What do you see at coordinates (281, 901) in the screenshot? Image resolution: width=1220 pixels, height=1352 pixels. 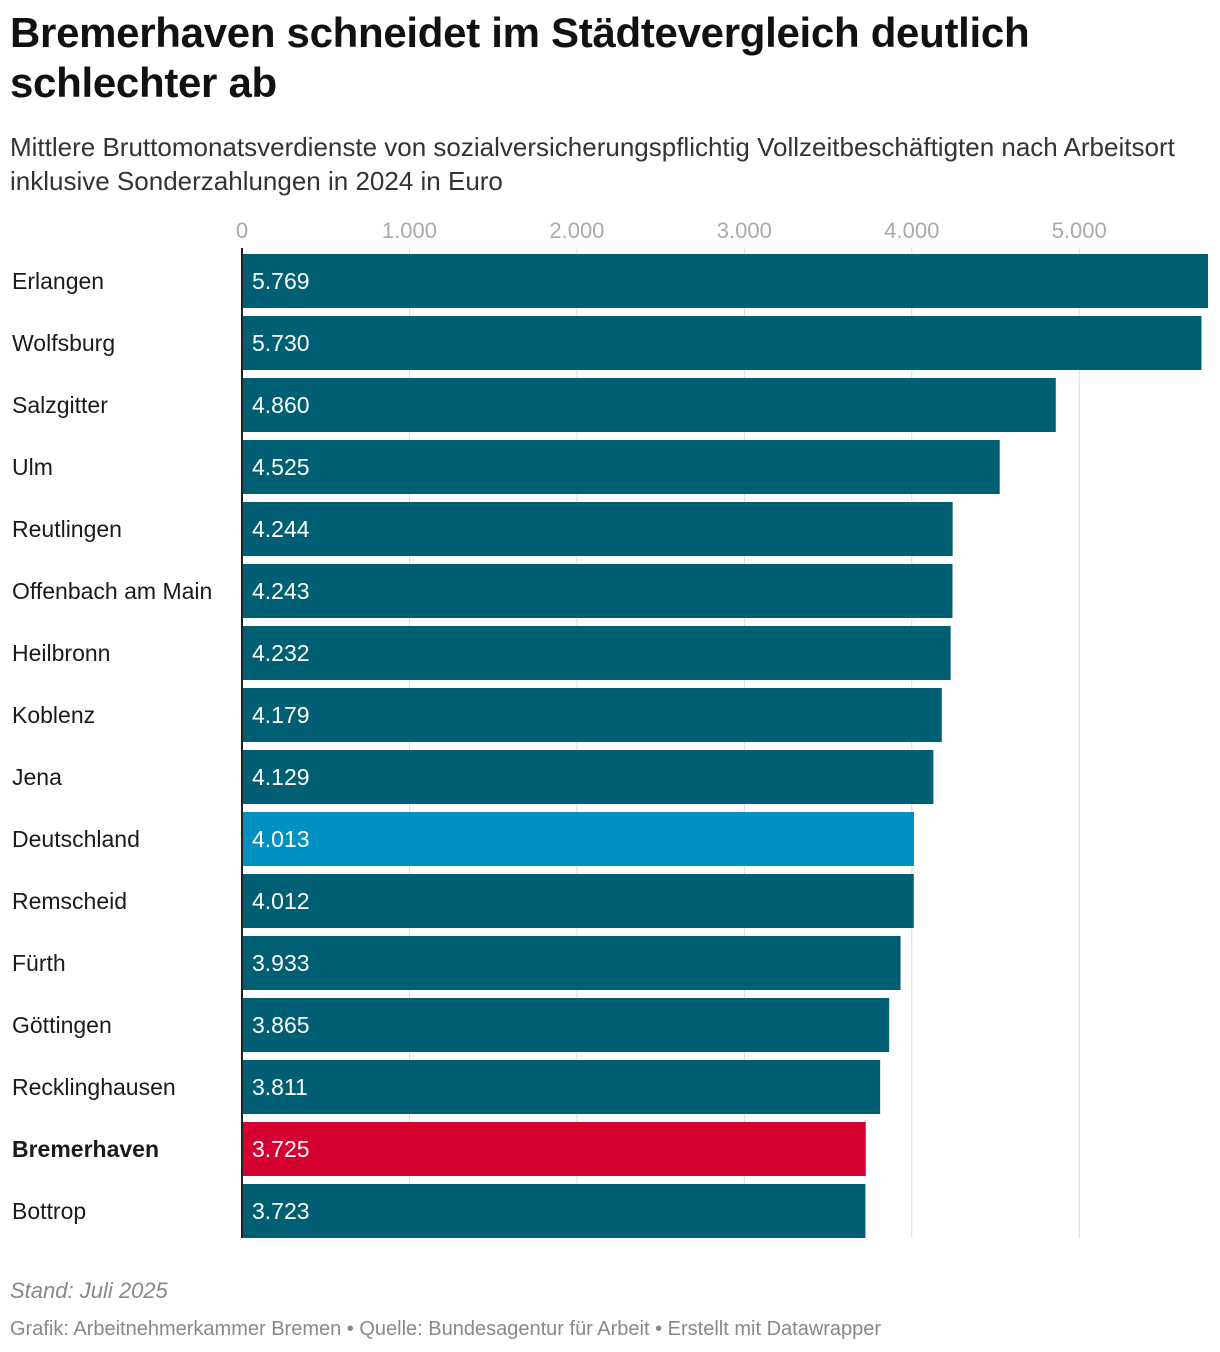 I see `bar-value-label: 4.012` at bounding box center [281, 901].